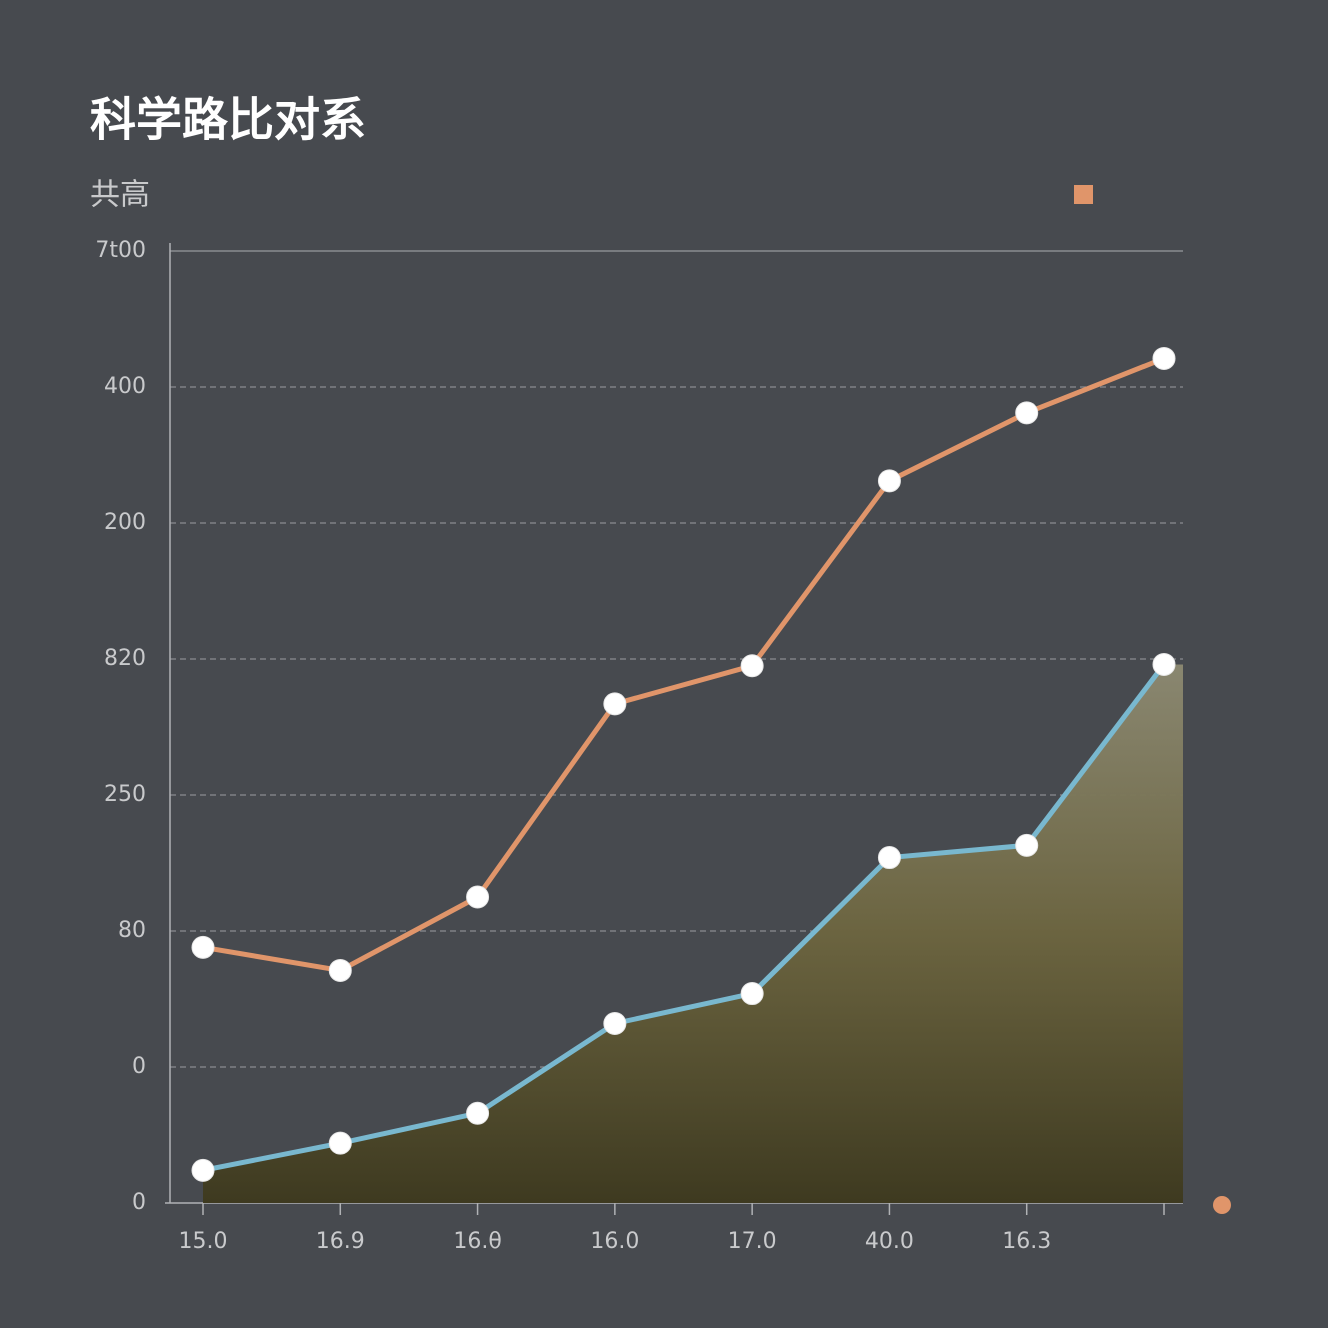  I want to click on x-tick-label: 17.0, so click(752, 1241).